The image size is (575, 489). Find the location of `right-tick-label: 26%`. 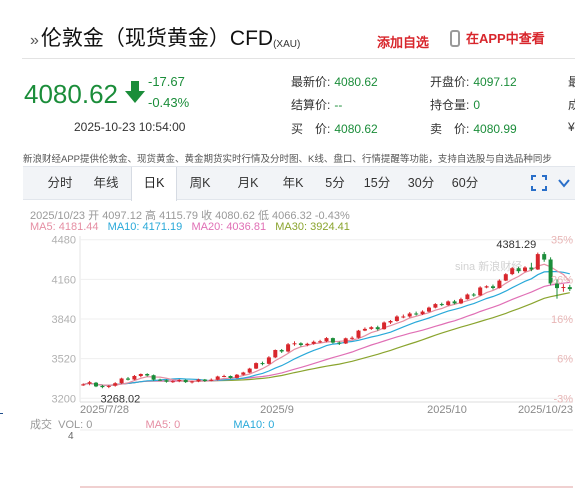

right-tick-label: 26% is located at coordinates (562, 280).